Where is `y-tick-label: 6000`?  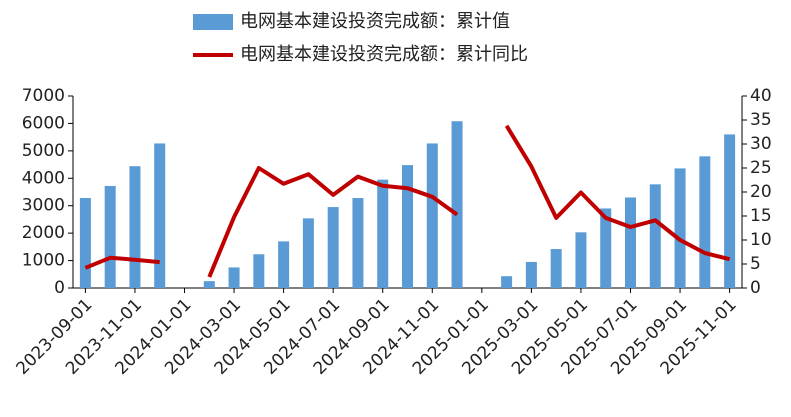 y-tick-label: 6000 is located at coordinates (43, 123).